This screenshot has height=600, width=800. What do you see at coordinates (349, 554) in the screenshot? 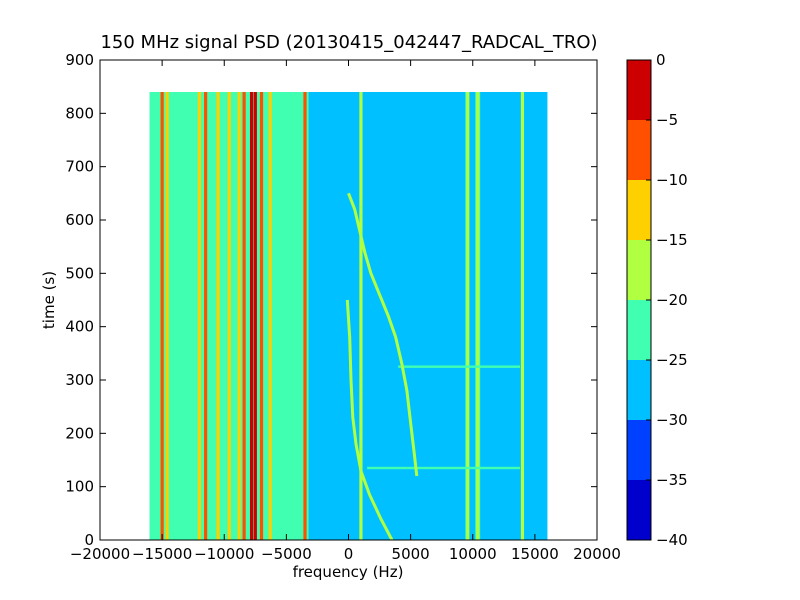
I see `x-tick-label: 0` at bounding box center [349, 554].